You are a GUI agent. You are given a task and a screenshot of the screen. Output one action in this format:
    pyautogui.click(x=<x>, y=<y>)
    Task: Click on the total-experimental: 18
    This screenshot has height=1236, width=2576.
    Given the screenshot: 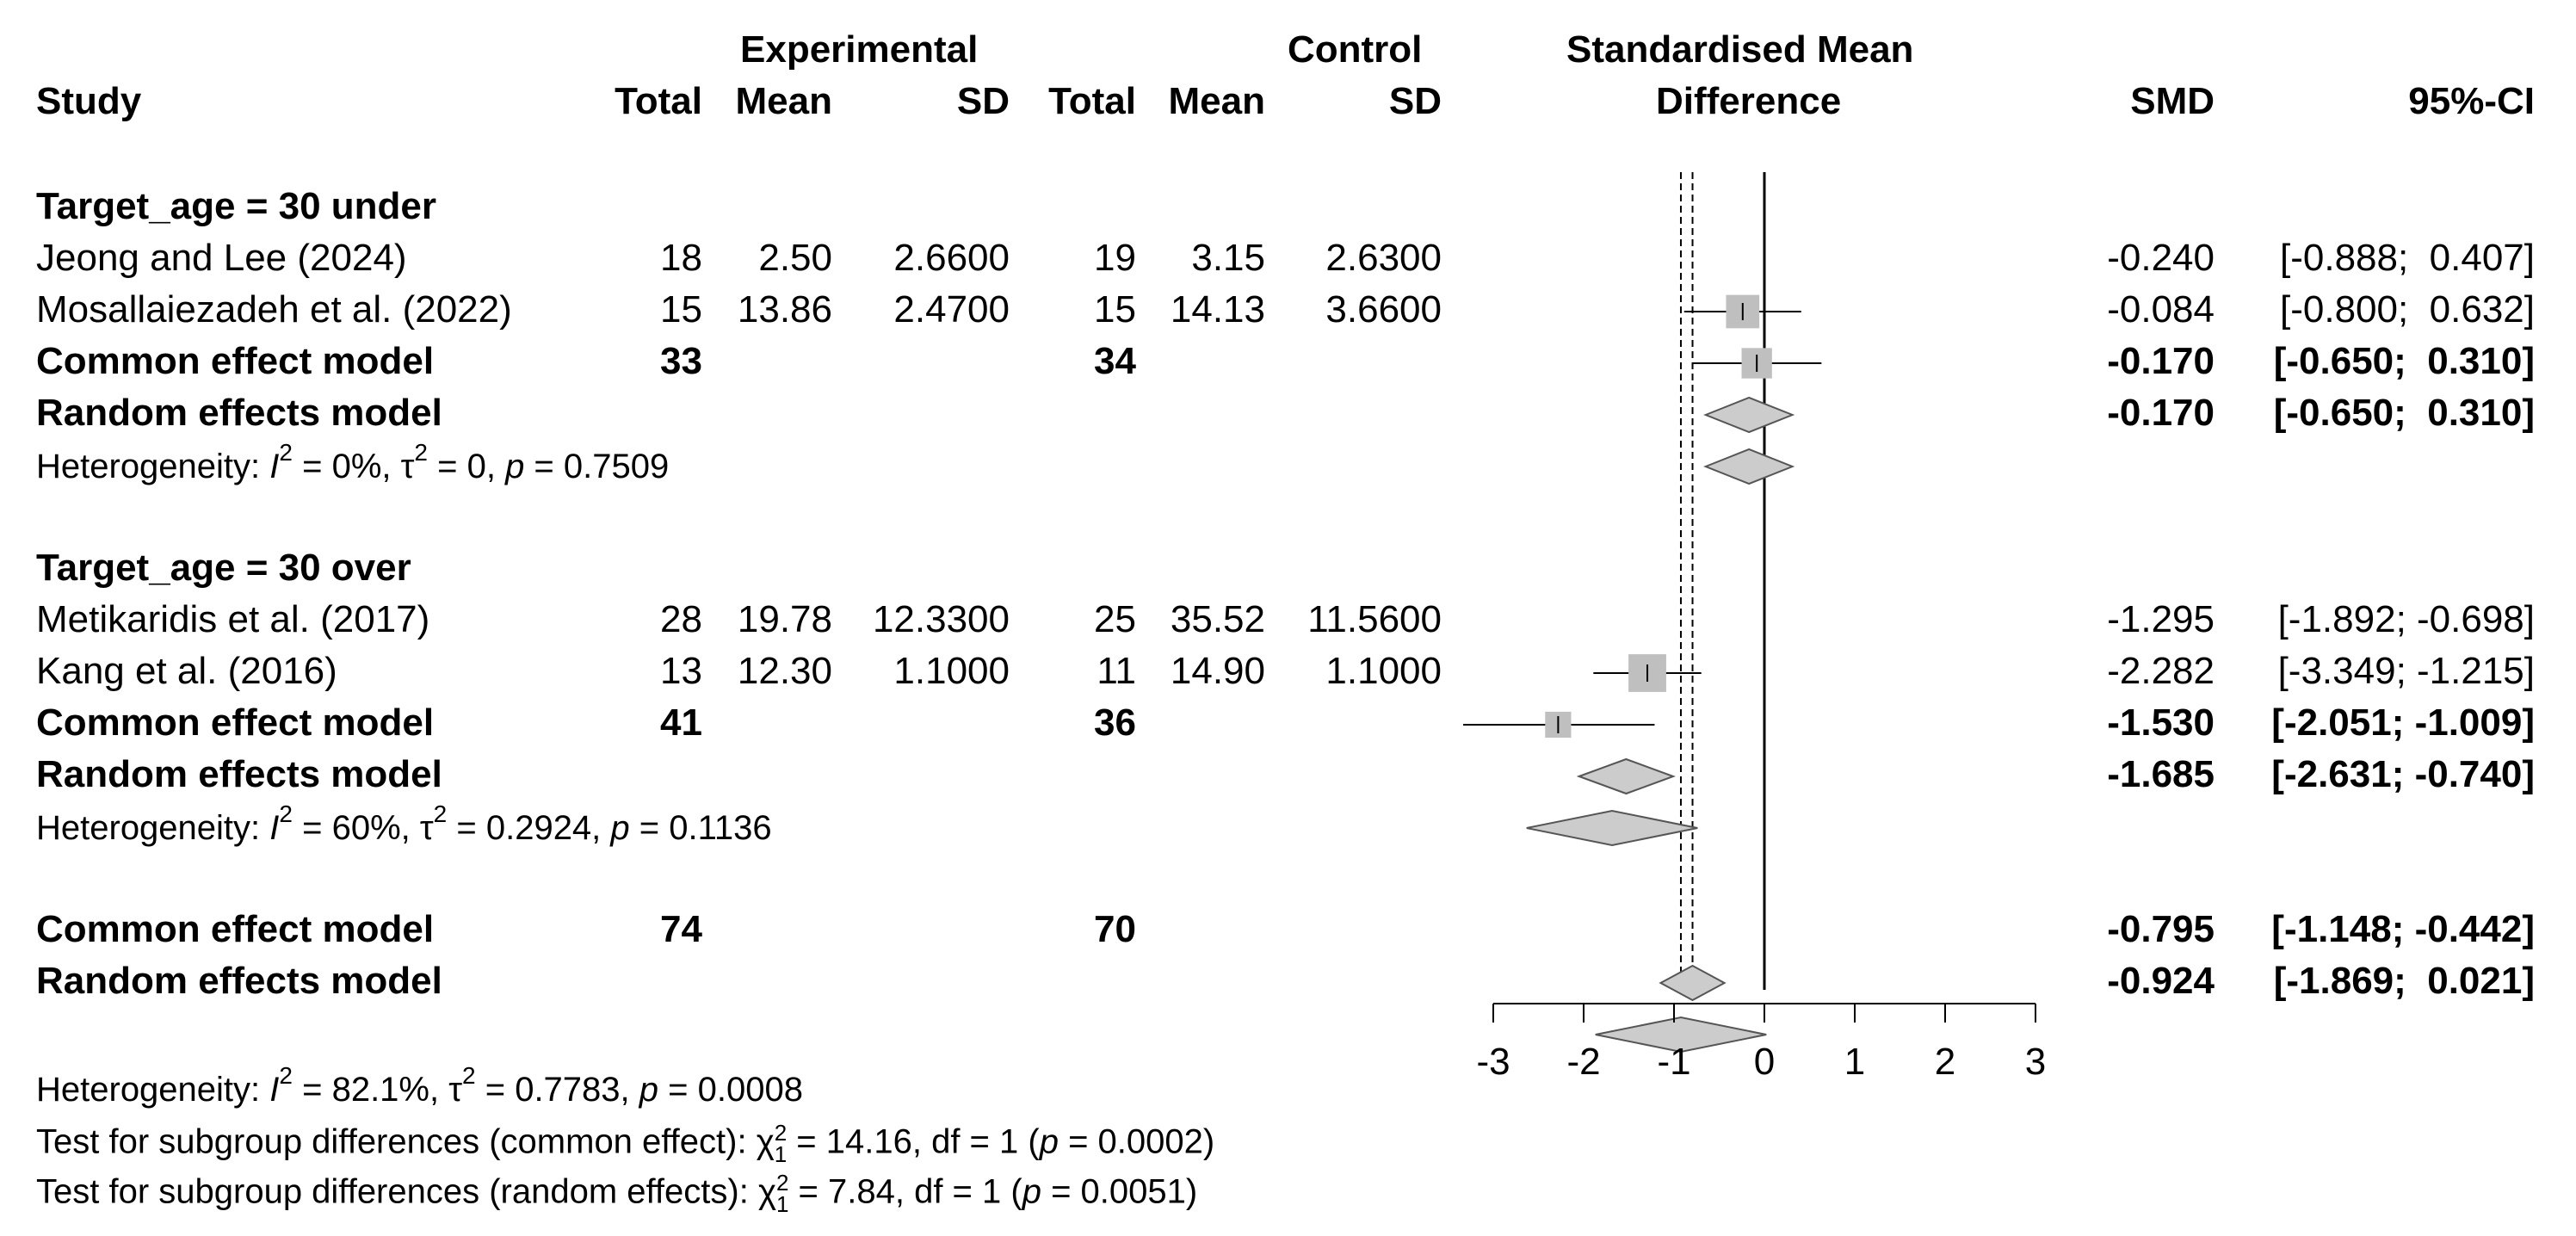 What is the action you would take?
    pyautogui.click(x=681, y=258)
    